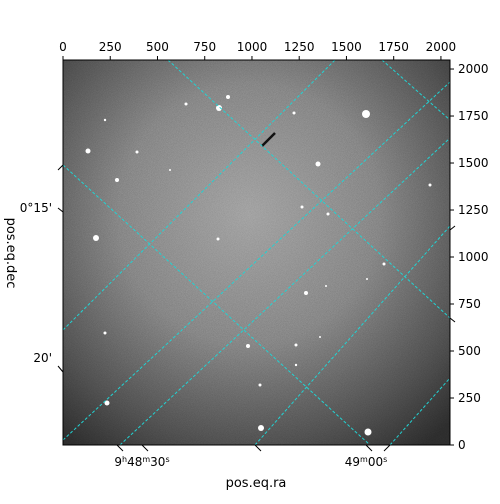 The height and width of the screenshot is (504, 500). What do you see at coordinates (346, 47) in the screenshot?
I see `pixel-x-tick-label: 1500` at bounding box center [346, 47].